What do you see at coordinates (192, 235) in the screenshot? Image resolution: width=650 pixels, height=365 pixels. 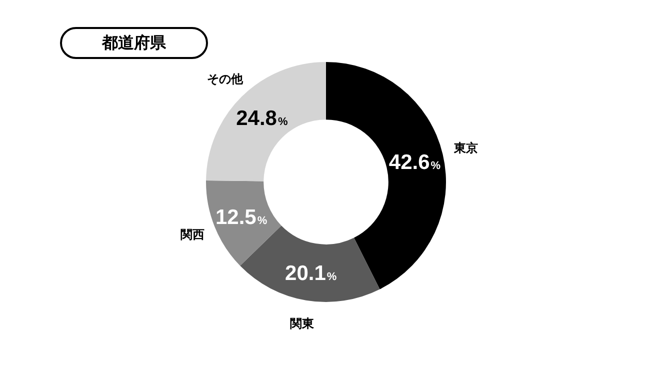 I see `slice-label: 関西` at bounding box center [192, 235].